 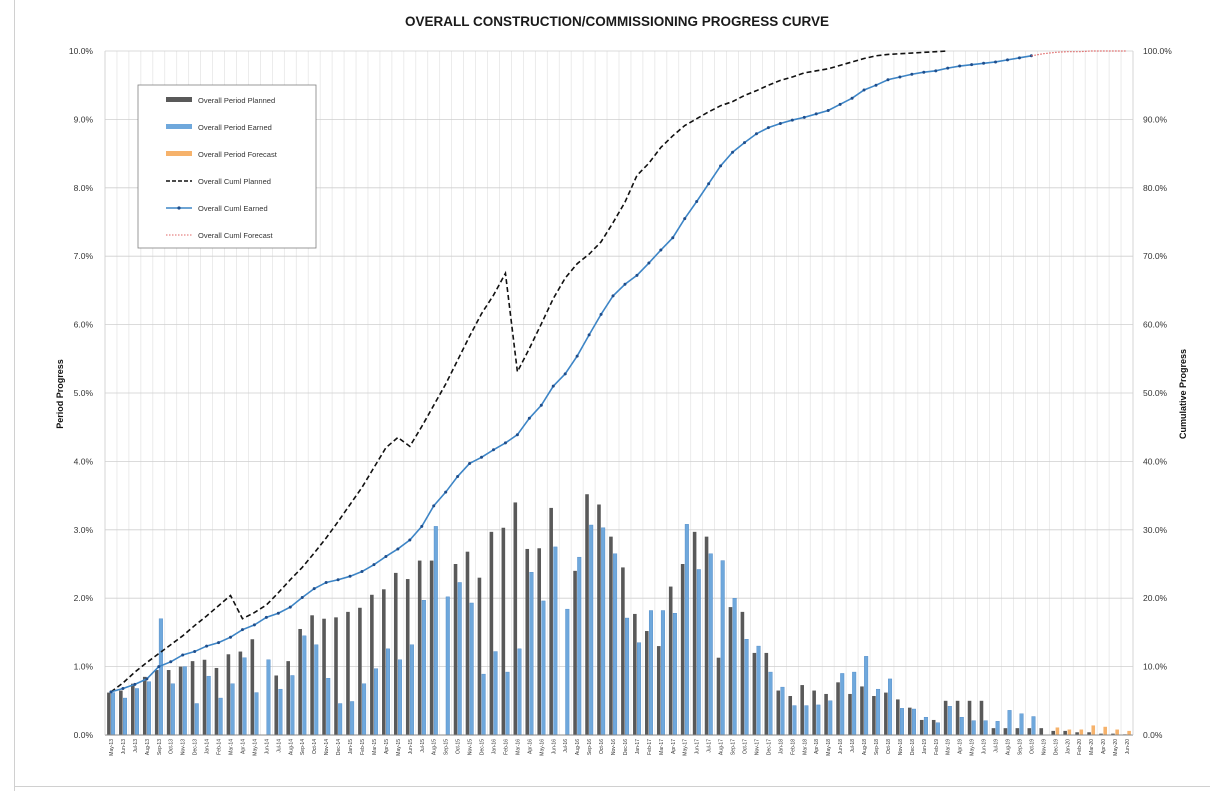 I want to click on x-tick-label: Jan-16, so click(x=494, y=747).